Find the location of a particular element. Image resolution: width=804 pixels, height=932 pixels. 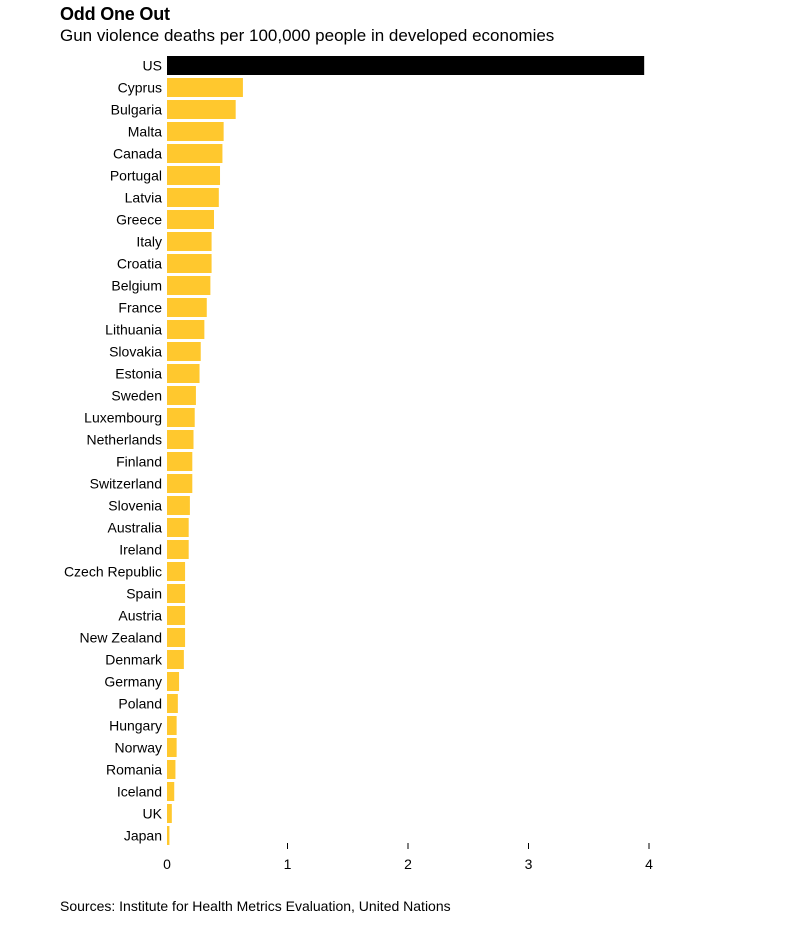

bar-croatia is located at coordinates (189, 263).